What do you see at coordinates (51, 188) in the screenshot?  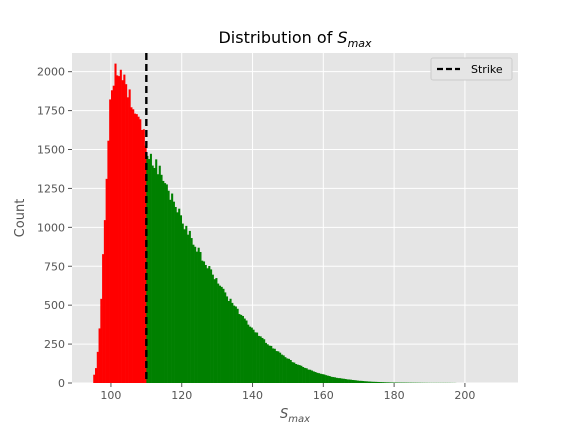 I see `y-tick-label: 1250` at bounding box center [51, 188].